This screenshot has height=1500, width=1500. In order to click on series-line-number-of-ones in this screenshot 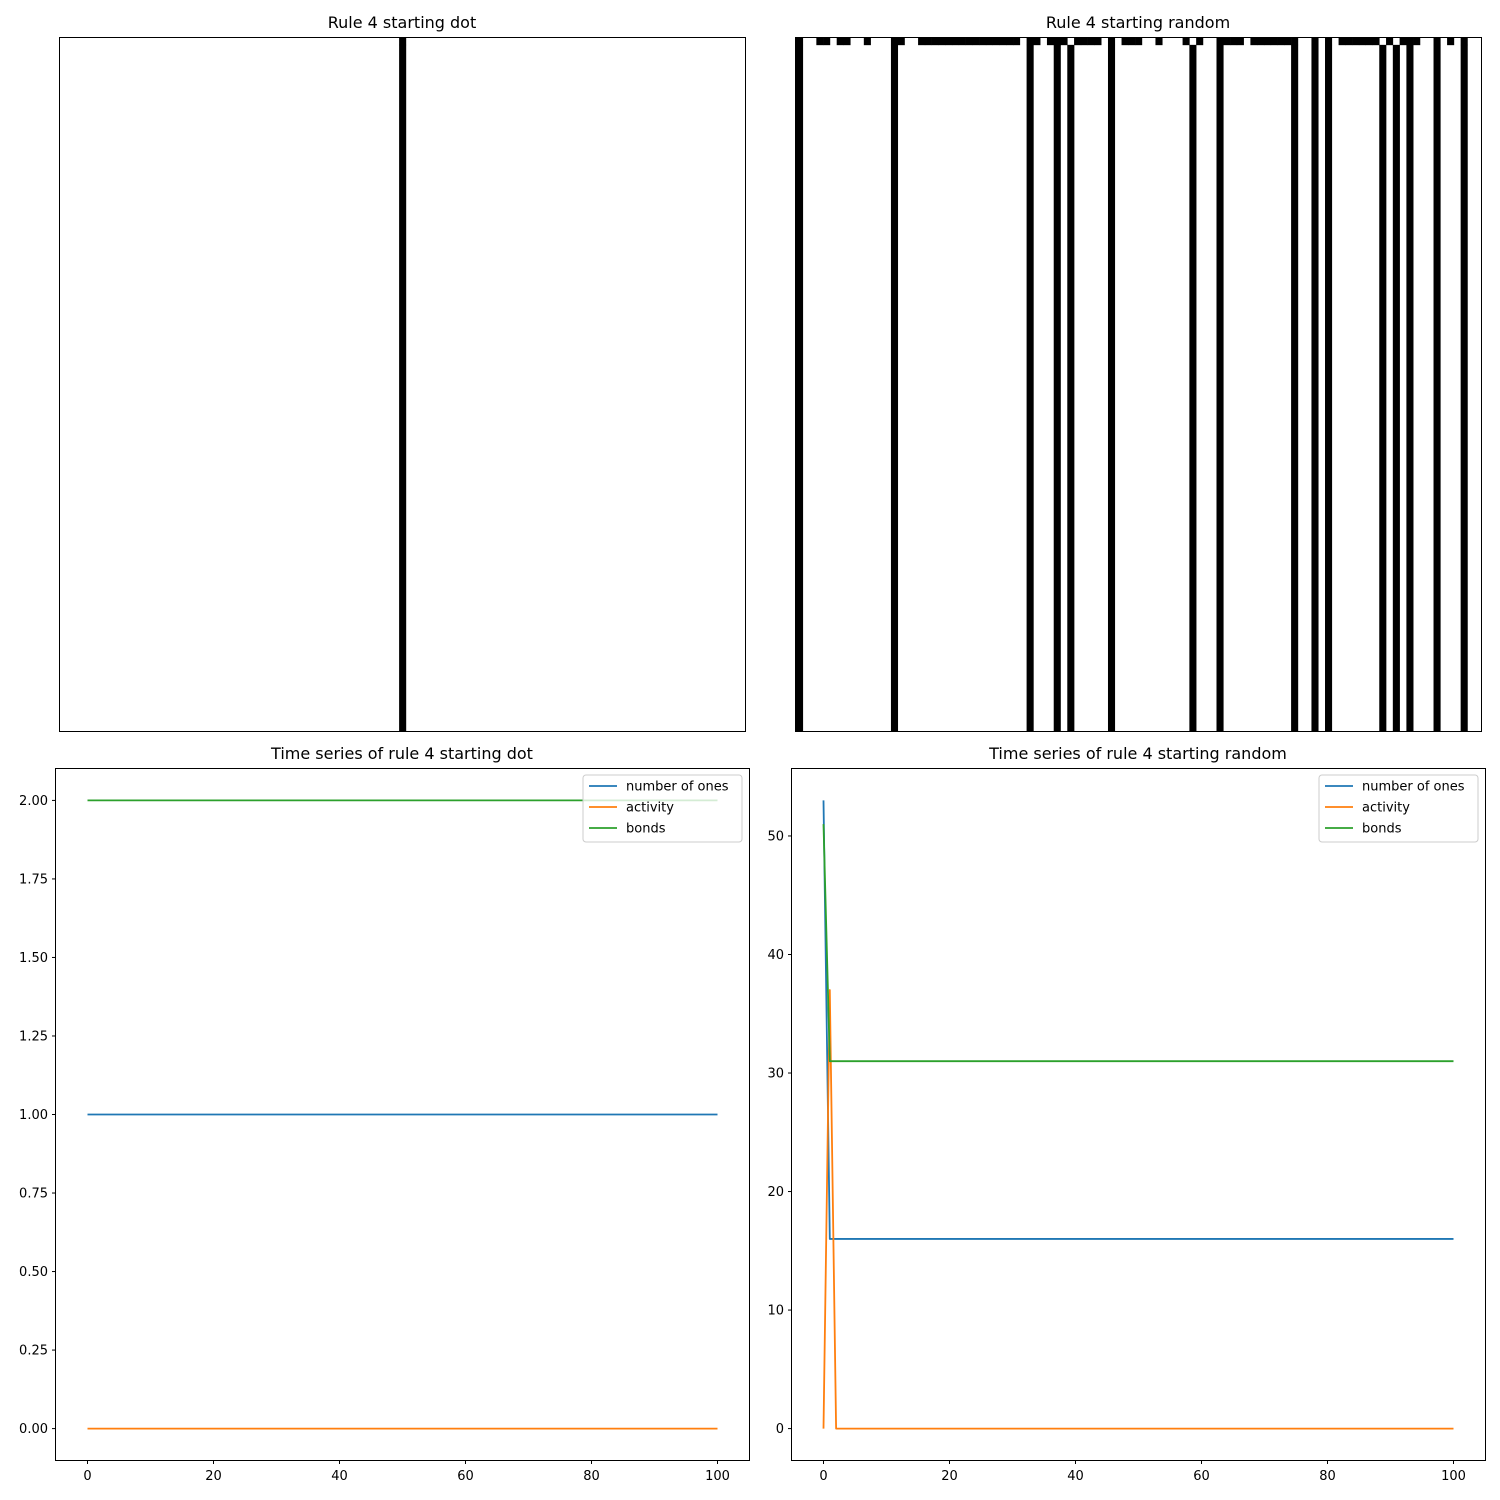, I will do `click(1138, 1020)`.